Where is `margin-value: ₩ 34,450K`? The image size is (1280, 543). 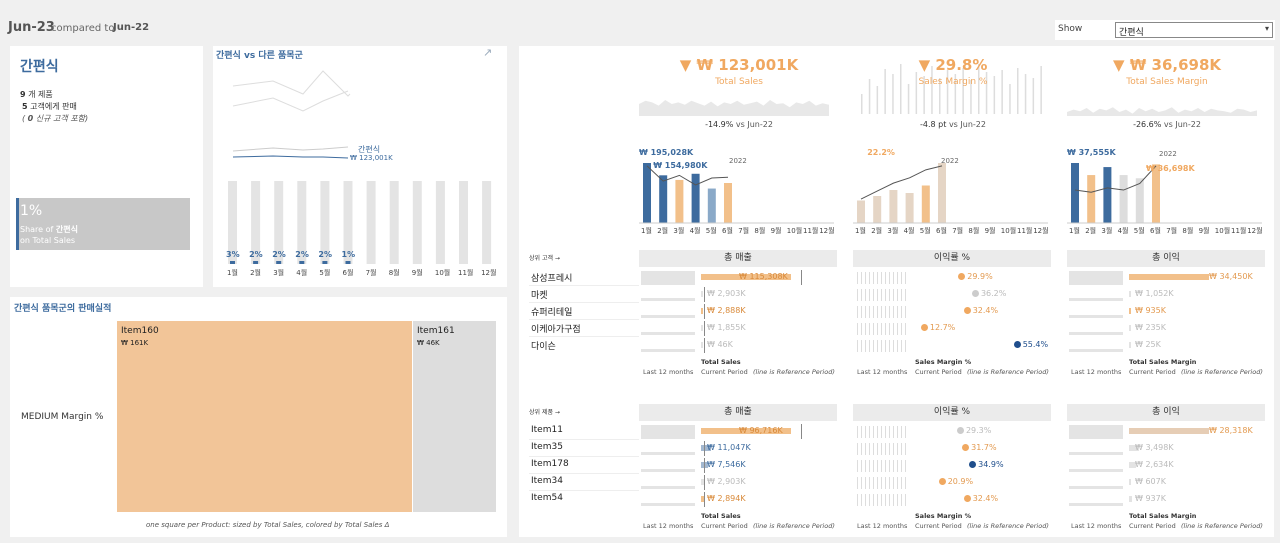
margin-value: ₩ 34,450K is located at coordinates (1231, 276).